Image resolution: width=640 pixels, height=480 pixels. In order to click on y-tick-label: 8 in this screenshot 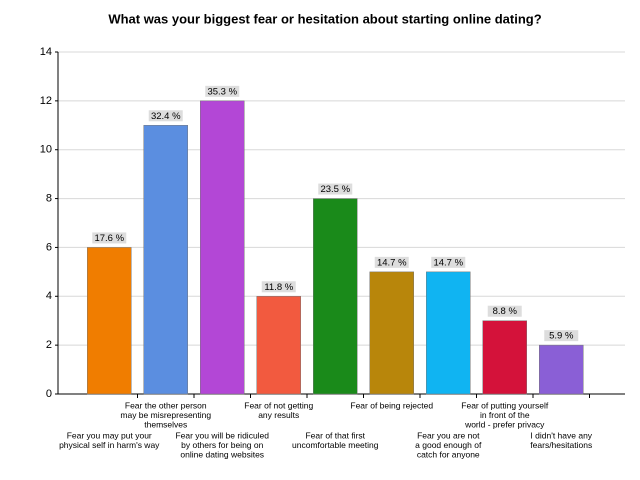, I will do `click(49, 198)`.